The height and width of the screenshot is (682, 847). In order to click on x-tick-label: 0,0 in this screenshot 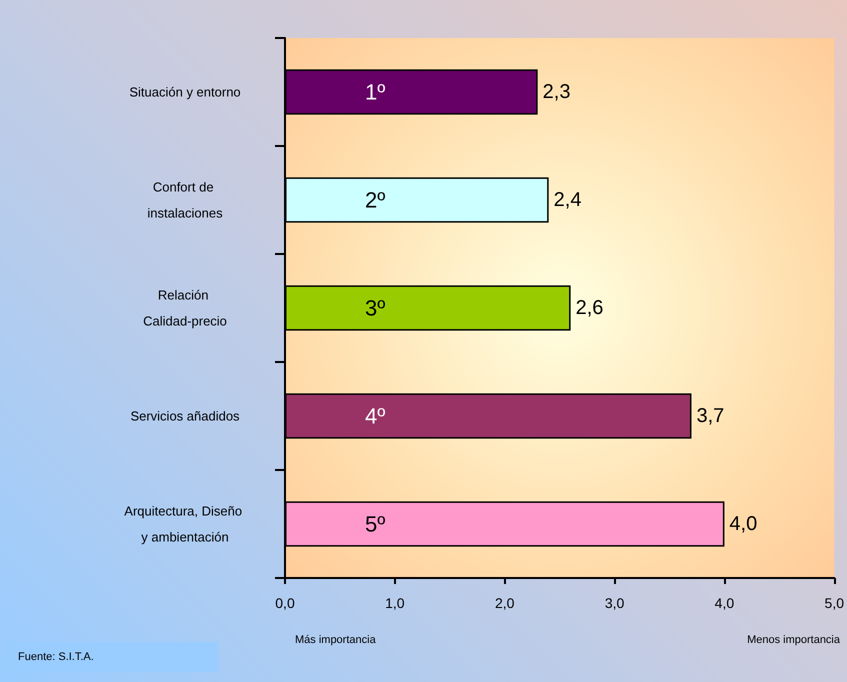, I will do `click(285, 603)`.